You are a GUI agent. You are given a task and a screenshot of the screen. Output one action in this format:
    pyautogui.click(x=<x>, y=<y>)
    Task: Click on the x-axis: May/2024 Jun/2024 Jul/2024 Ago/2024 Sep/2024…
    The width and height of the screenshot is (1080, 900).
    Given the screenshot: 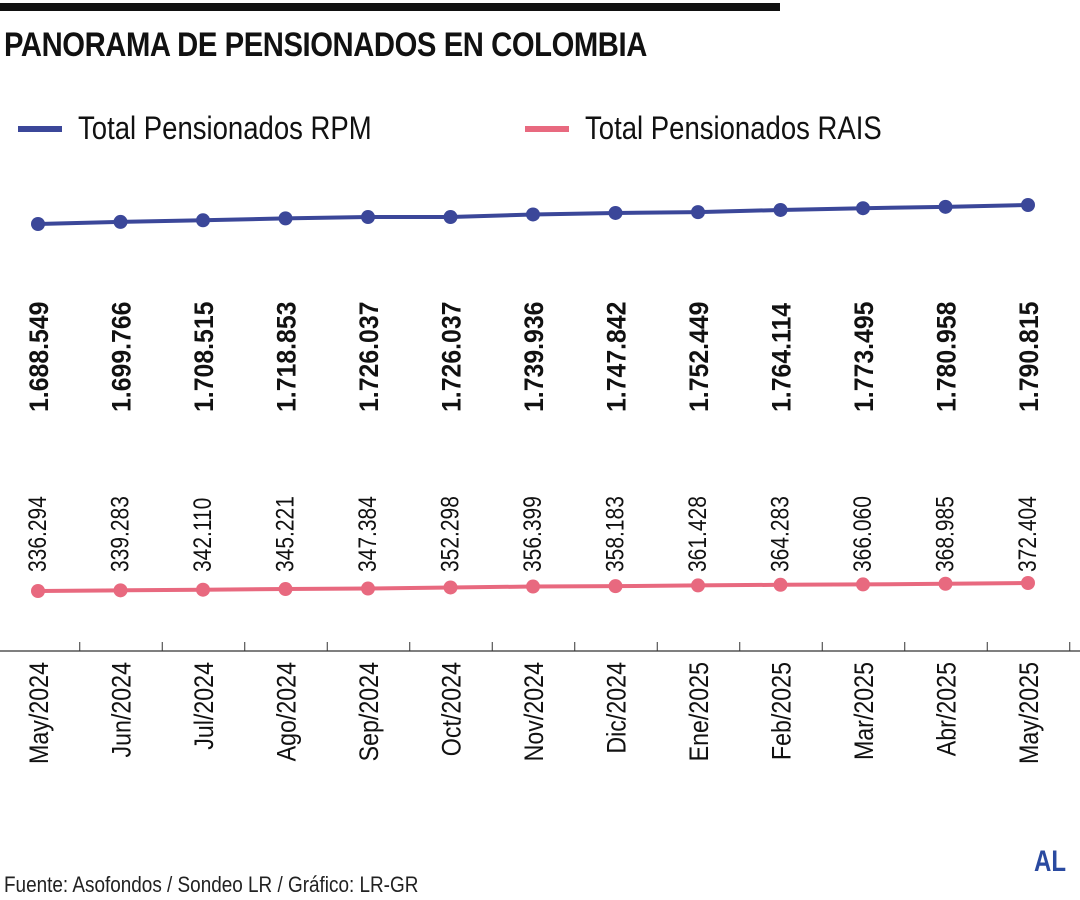 What is the action you would take?
    pyautogui.click(x=540, y=703)
    